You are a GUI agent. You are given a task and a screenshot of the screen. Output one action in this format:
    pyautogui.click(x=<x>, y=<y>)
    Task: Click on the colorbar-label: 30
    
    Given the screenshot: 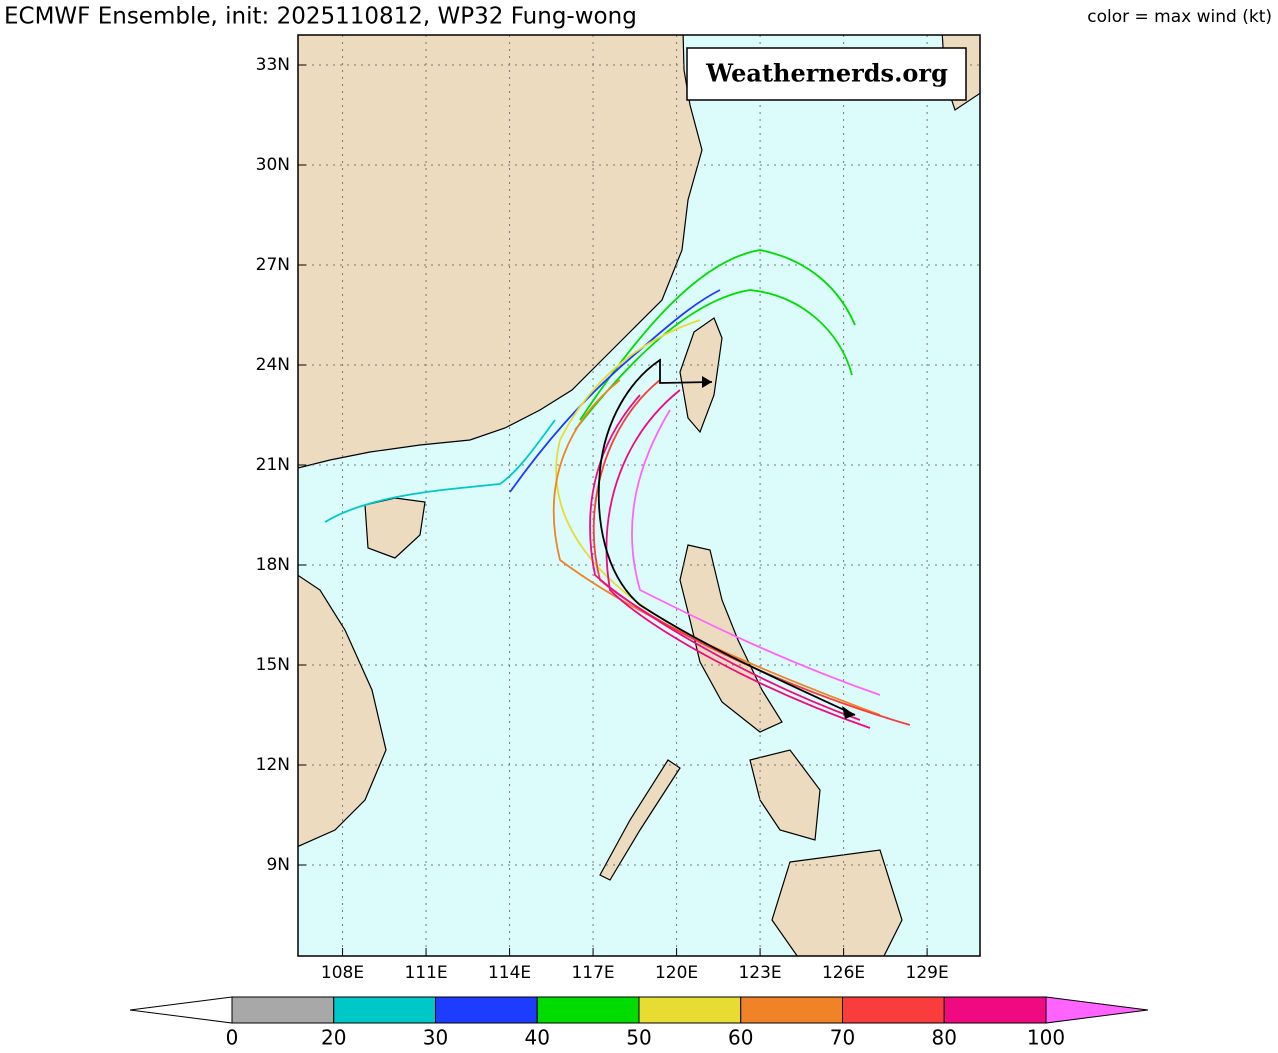 What is the action you would take?
    pyautogui.click(x=435, y=1038)
    